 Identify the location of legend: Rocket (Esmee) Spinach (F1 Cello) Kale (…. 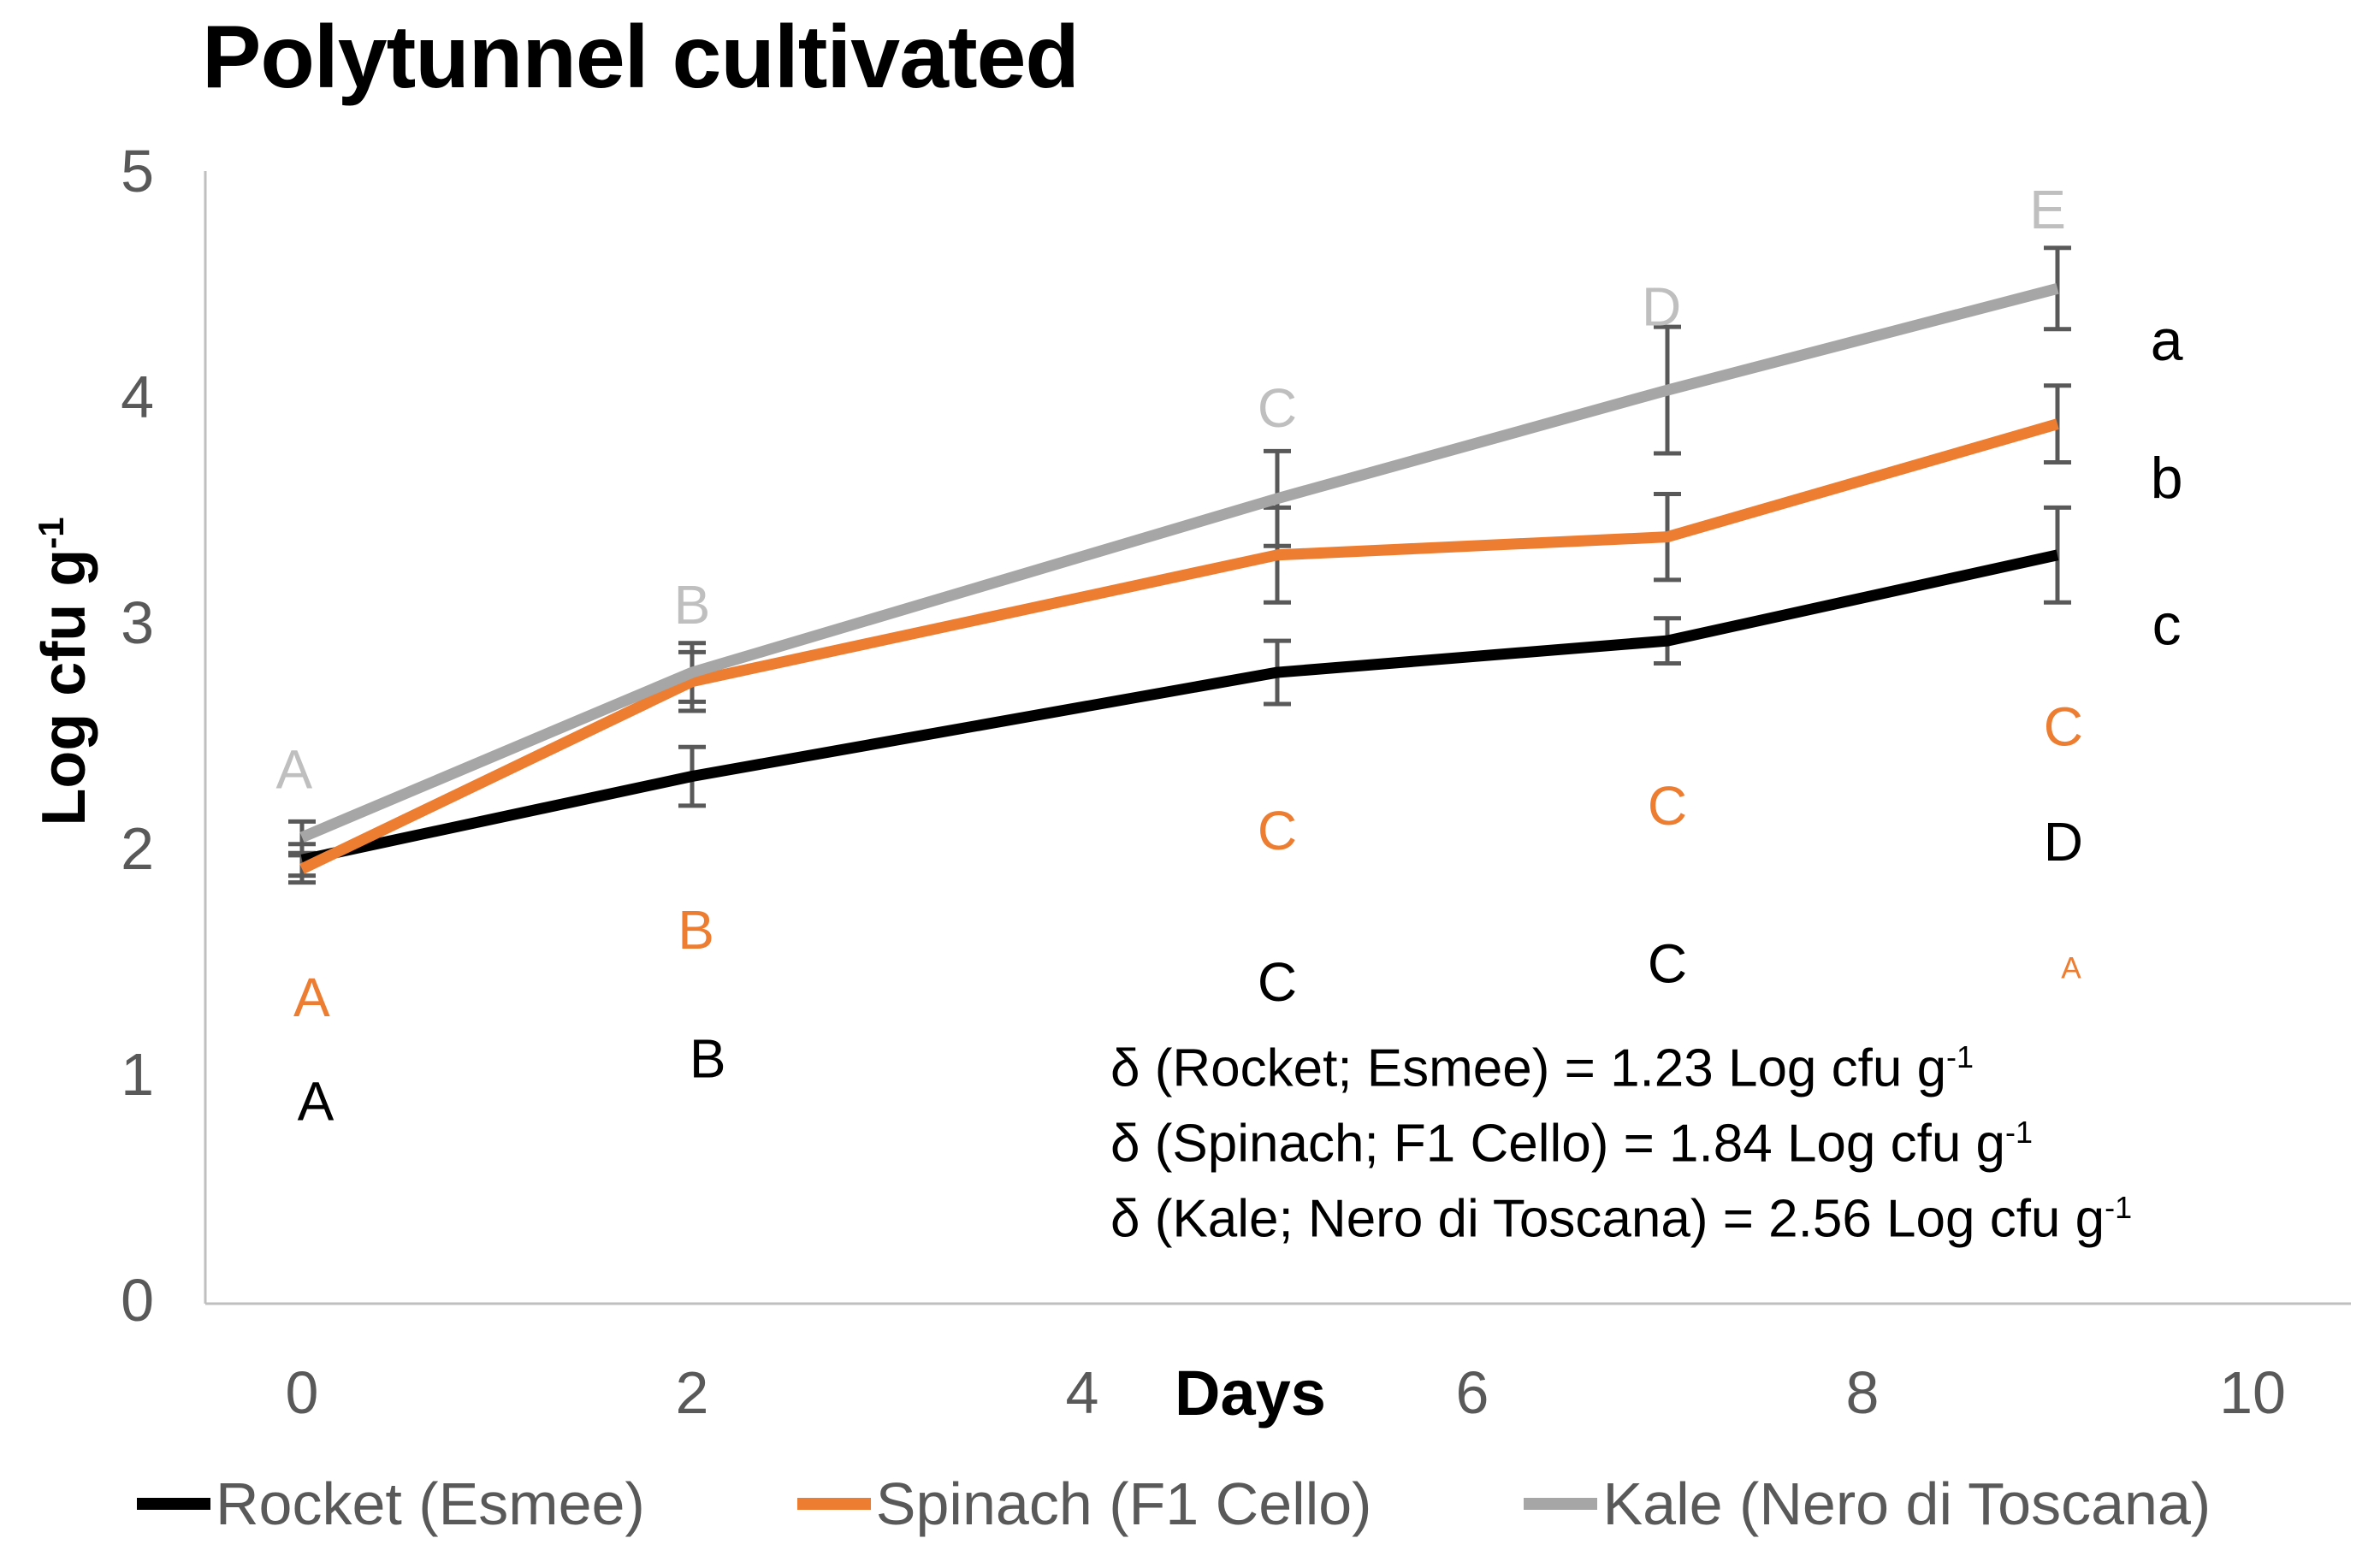
(1174, 1504).